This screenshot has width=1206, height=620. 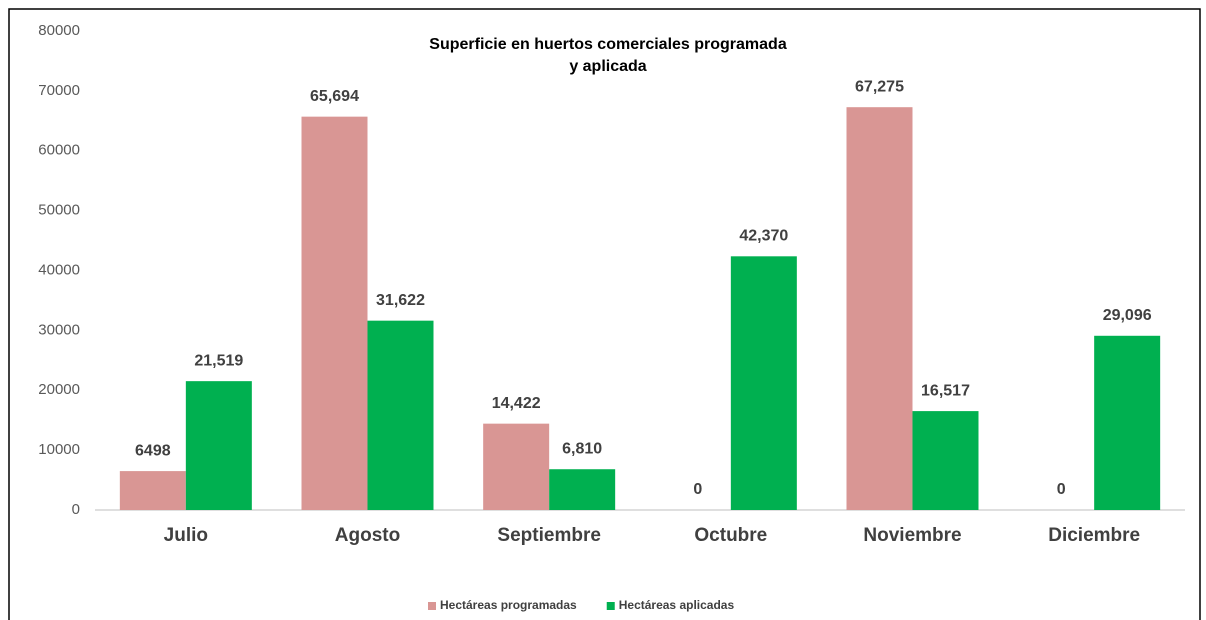 I want to click on value-label: 21,519, so click(x=218, y=360).